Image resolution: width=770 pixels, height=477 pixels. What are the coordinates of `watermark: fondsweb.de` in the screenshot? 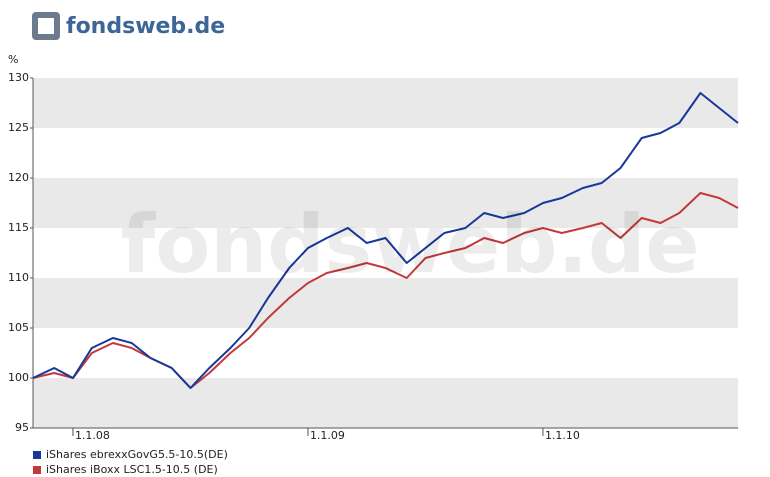 It's located at (410, 244).